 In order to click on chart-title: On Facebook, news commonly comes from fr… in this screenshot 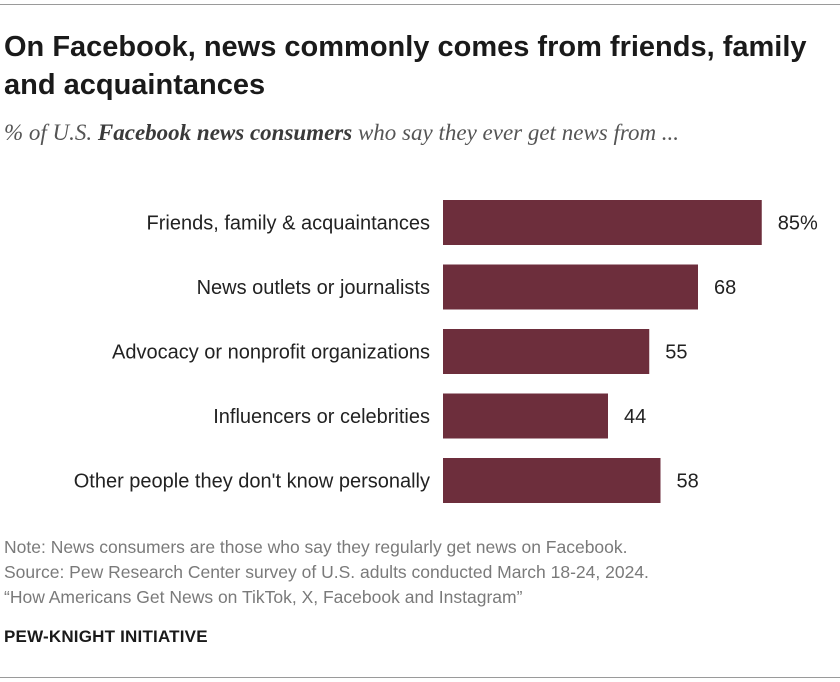, I will do `click(405, 66)`.